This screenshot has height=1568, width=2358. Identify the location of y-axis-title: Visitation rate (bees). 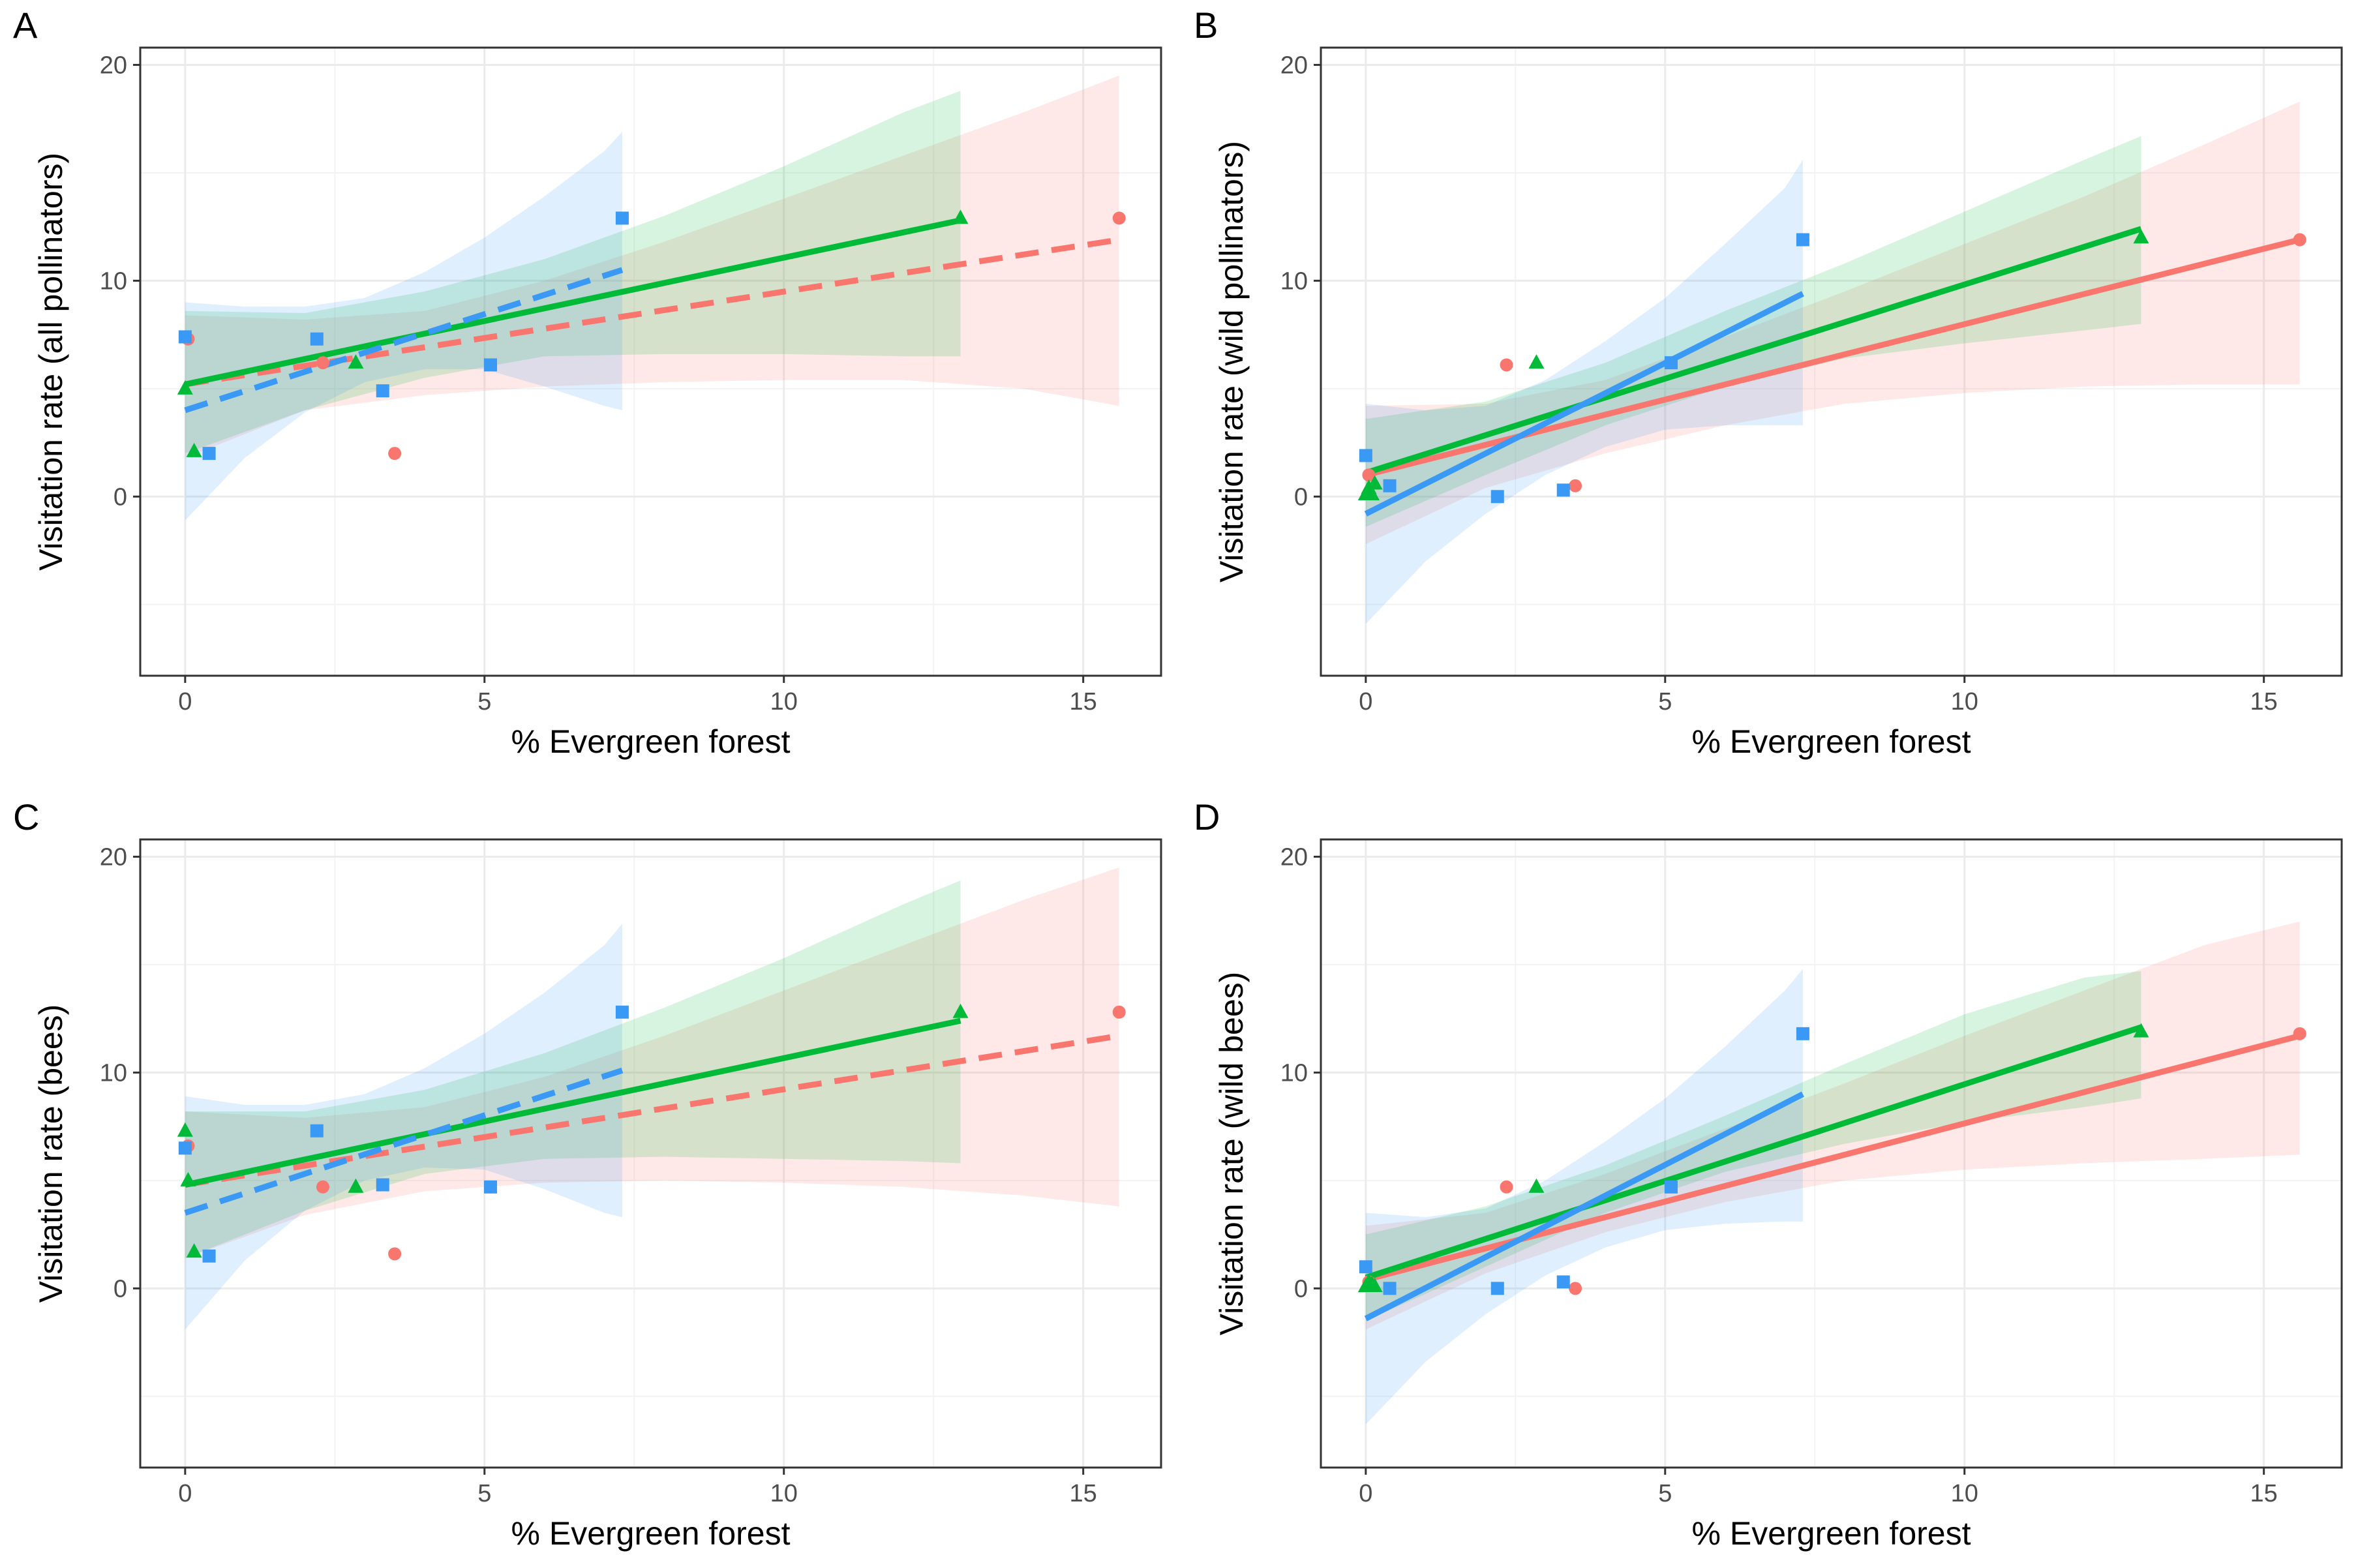
(51, 1153).